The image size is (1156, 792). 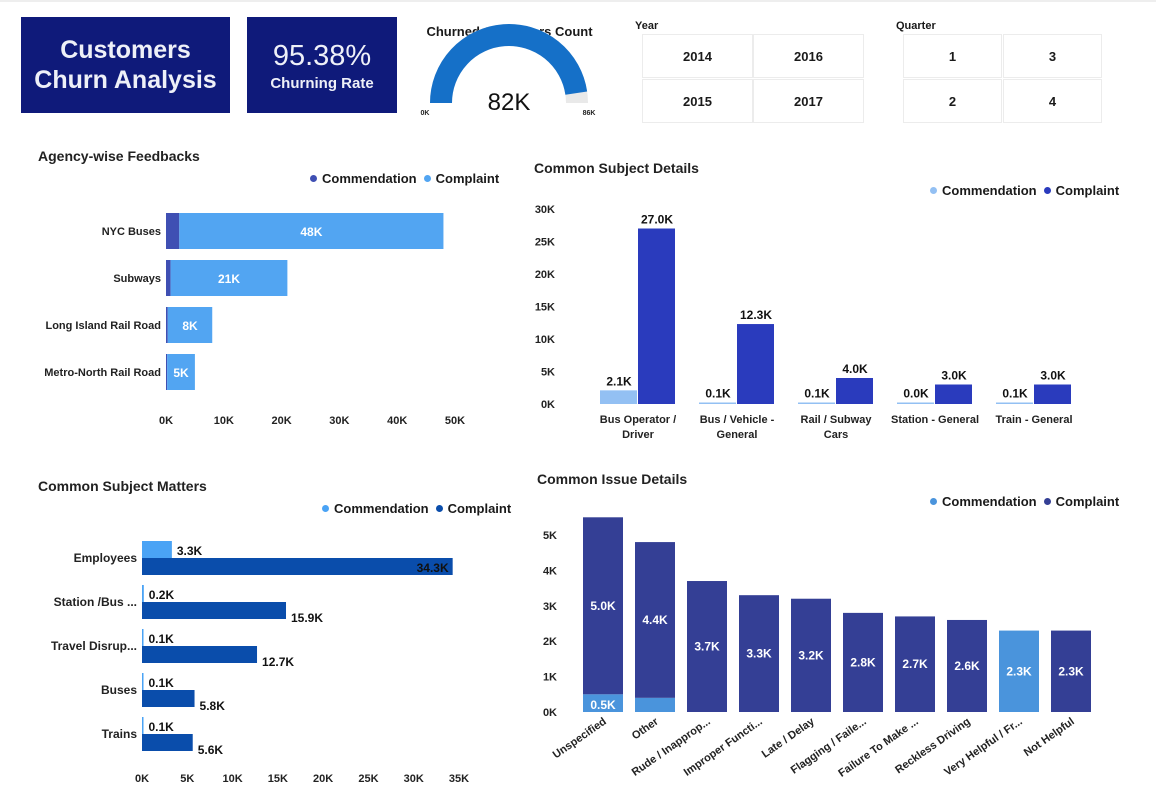 What do you see at coordinates (916, 394) in the screenshot?
I see `data-label: 0.0K` at bounding box center [916, 394].